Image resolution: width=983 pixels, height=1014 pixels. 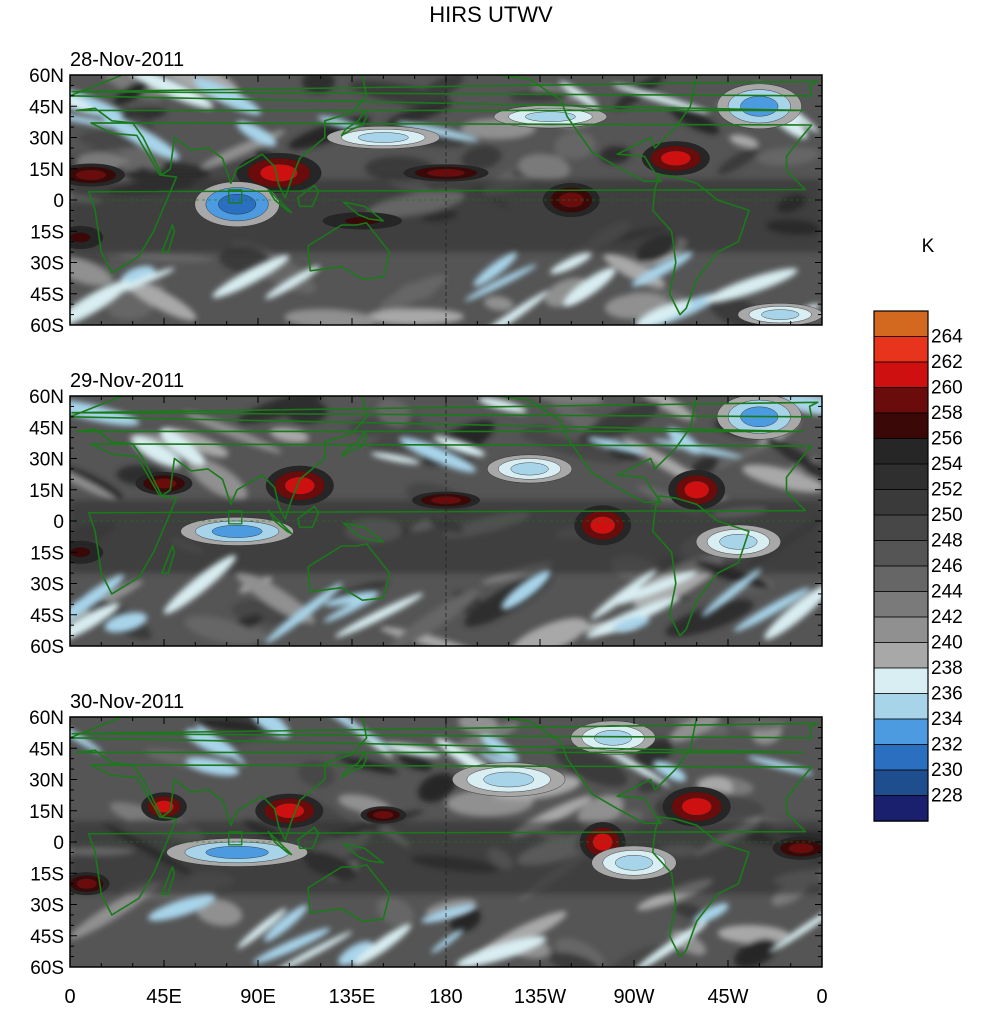 What do you see at coordinates (352, 997) in the screenshot?
I see `lon-tick-label: 135E` at bounding box center [352, 997].